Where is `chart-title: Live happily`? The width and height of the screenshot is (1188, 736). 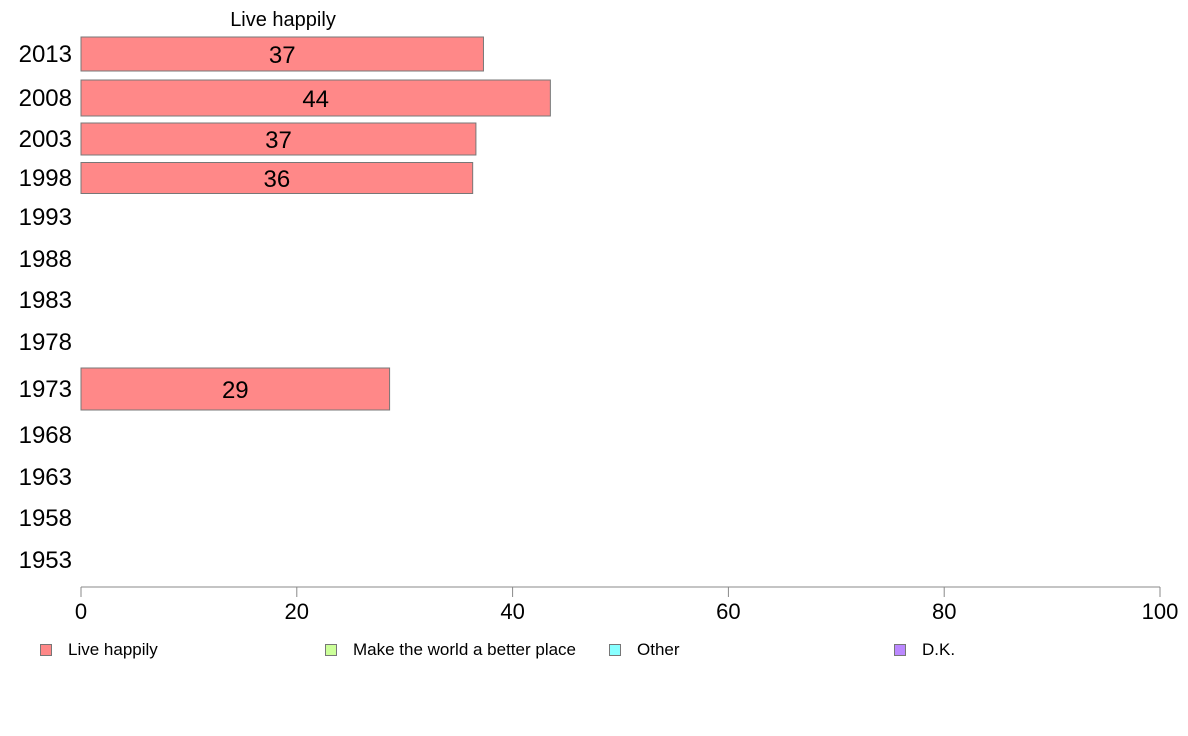 chart-title: Live happily is located at coordinates (283, 20).